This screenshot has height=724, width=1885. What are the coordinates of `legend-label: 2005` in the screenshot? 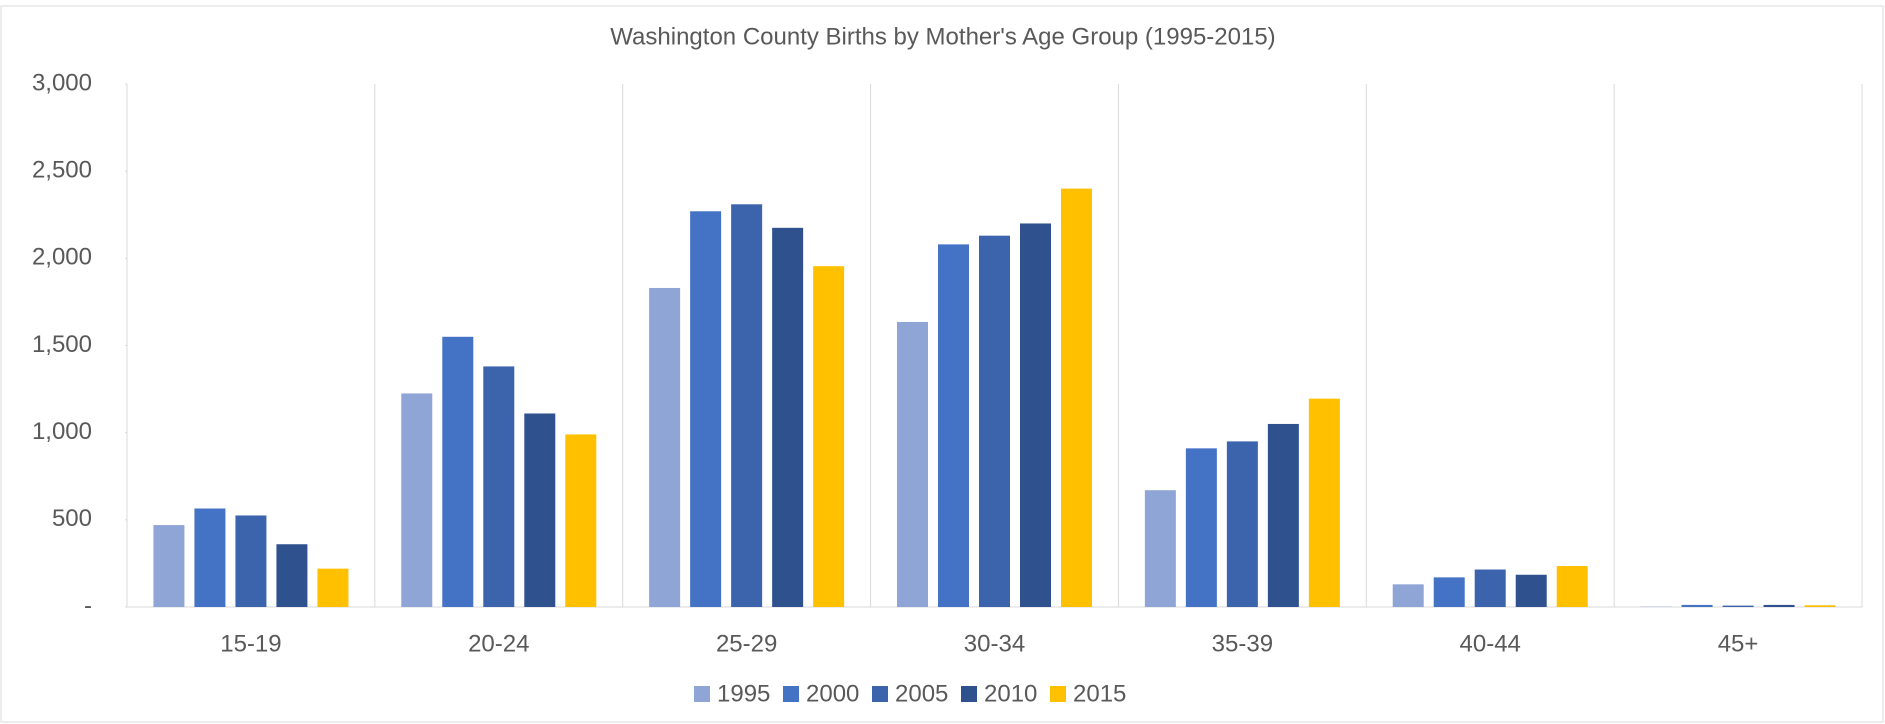 It's located at (921, 693).